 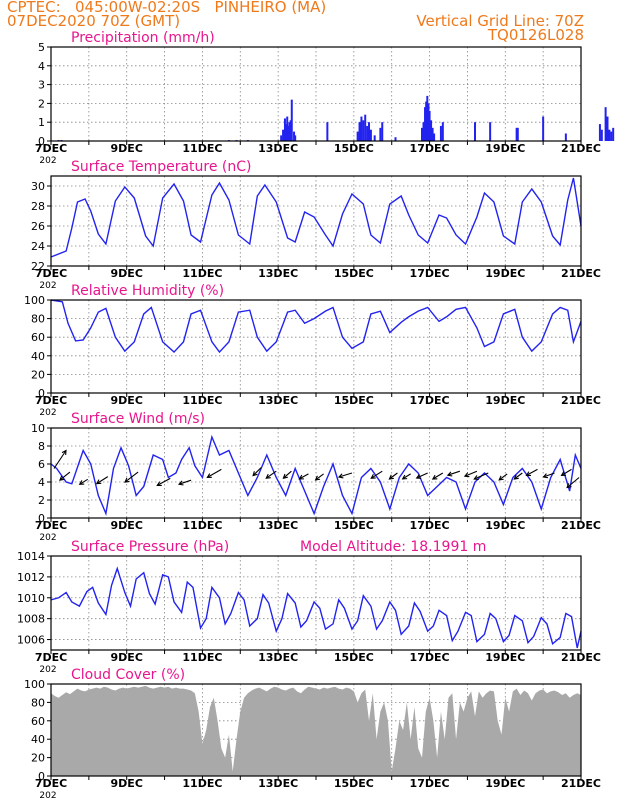 I want to click on header-model: TQ0126L028, so click(x=535, y=35).